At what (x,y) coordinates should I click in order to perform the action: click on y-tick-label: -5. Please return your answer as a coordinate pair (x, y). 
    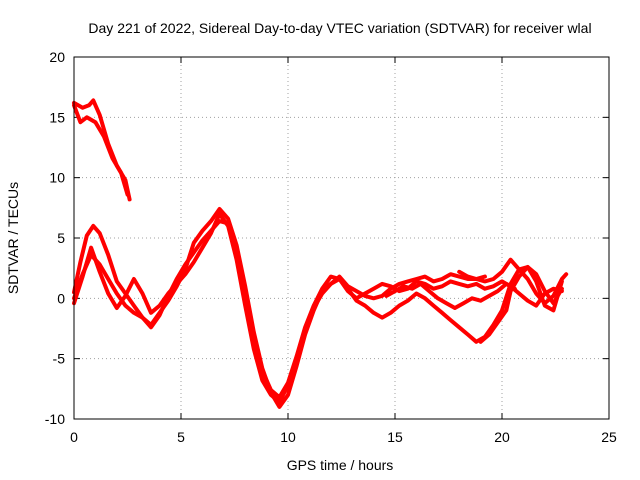
    Looking at the image, I should click on (59, 359).